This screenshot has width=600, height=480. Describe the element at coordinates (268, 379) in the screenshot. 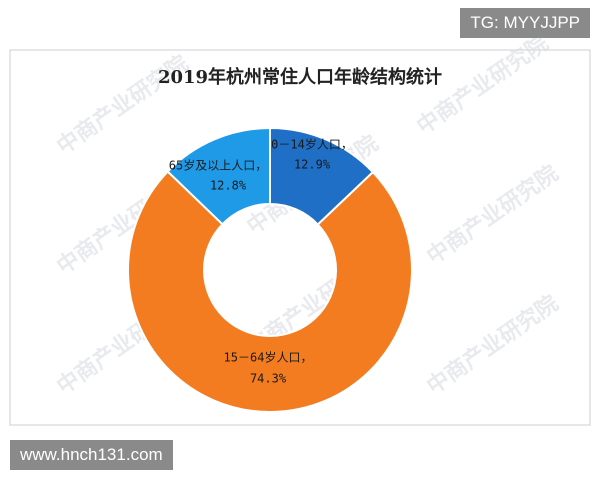

I see `slice-value-label: 74.3%` at that location.